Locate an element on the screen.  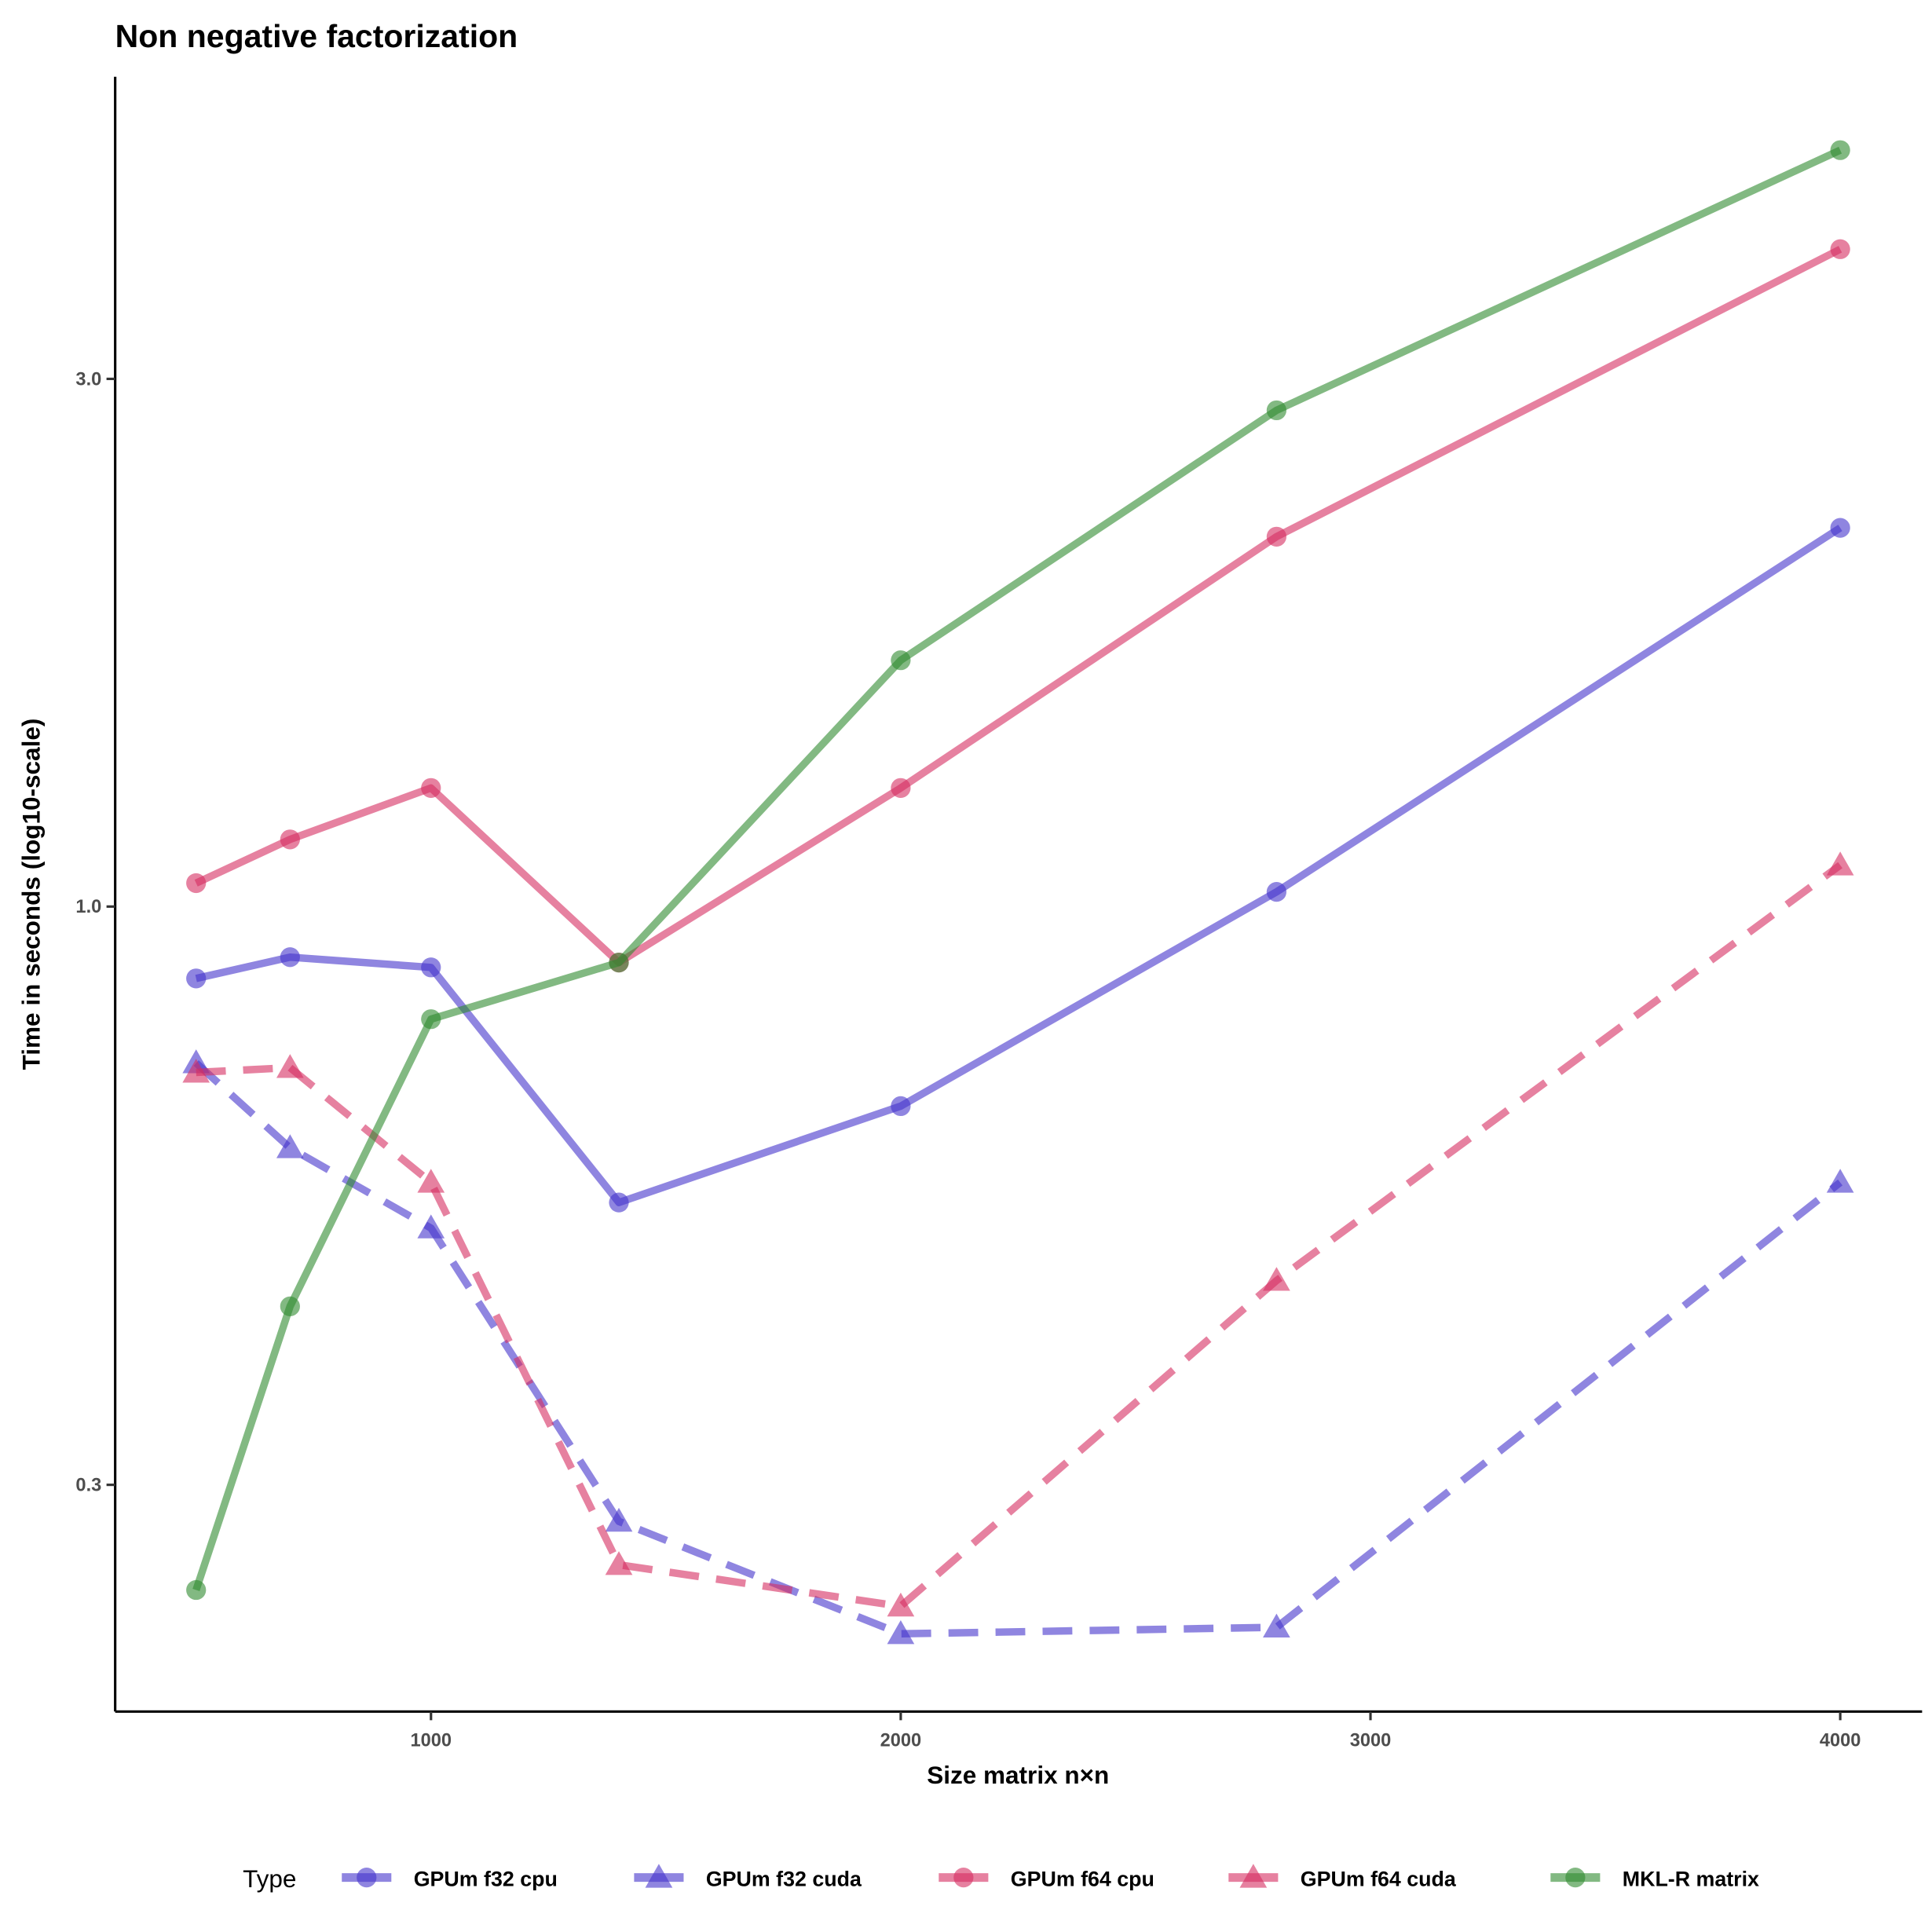
legend-key-marker-gpum-f64-cuda is located at coordinates (1254, 1876).